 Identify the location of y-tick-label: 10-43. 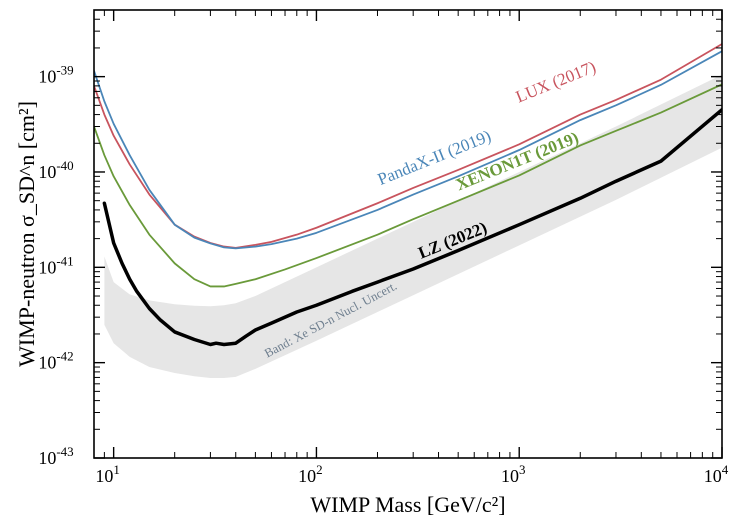
(55, 456).